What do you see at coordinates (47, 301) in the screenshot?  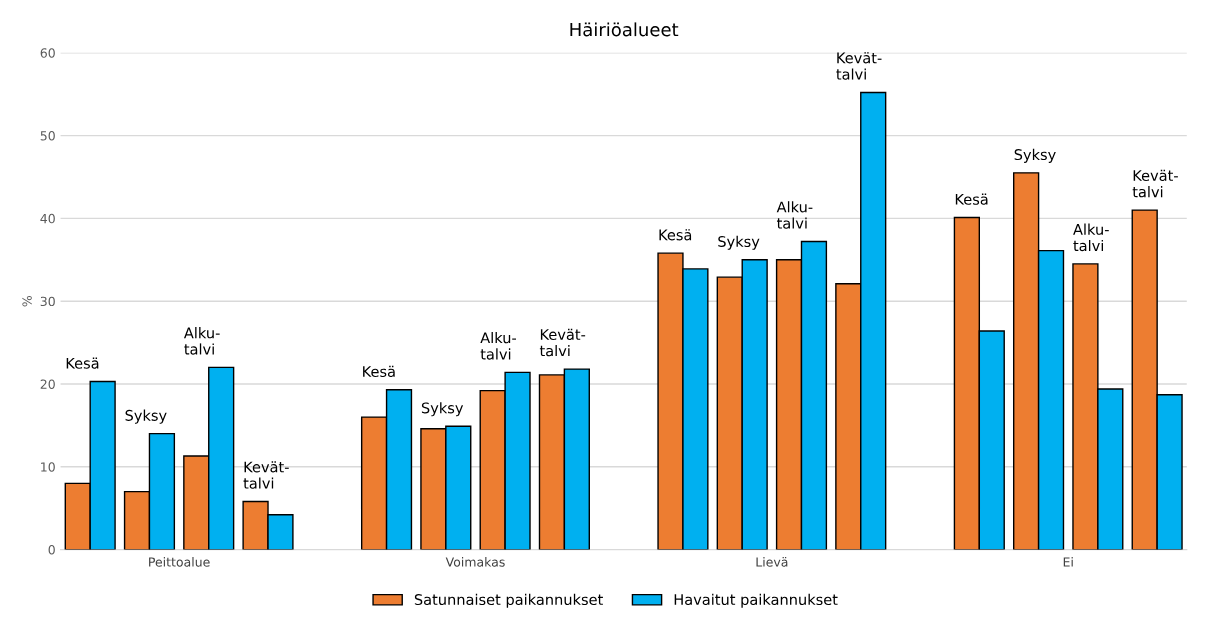 I see `y-tick-label: 30` at bounding box center [47, 301].